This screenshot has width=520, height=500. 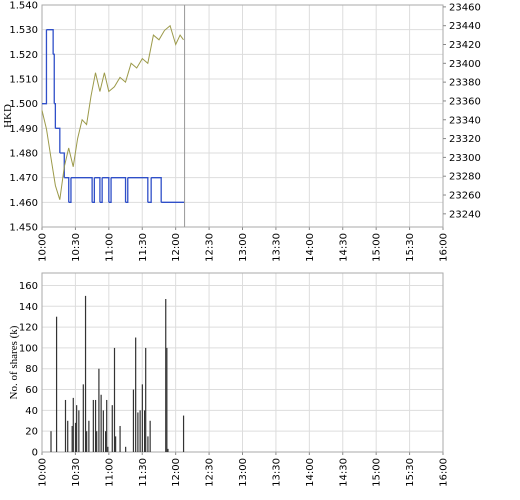 What do you see at coordinates (444, 472) in the screenshot?
I see `x-tick-label: 16:00` at bounding box center [444, 472].